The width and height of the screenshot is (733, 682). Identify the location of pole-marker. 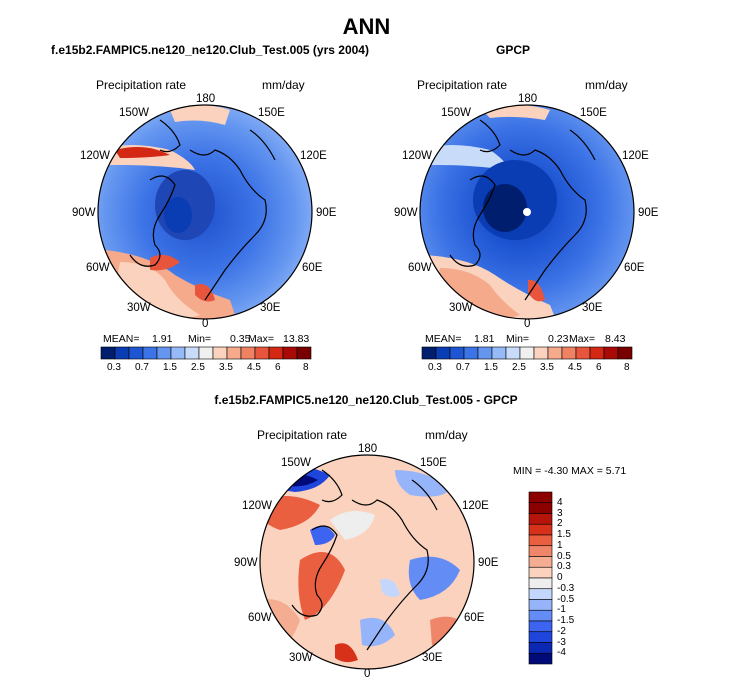
(527, 212).